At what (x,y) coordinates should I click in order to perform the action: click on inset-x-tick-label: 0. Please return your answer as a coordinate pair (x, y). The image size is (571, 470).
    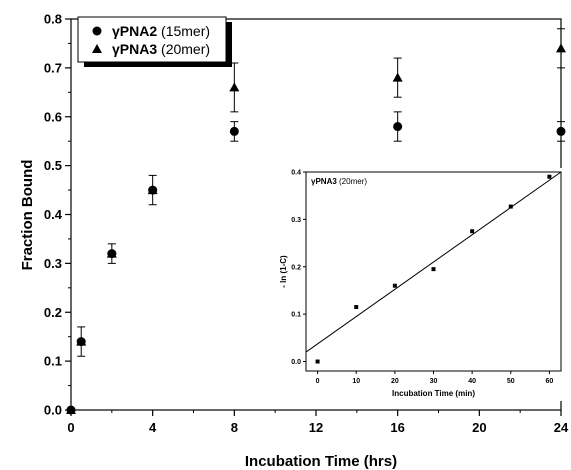
    Looking at the image, I should click on (318, 381).